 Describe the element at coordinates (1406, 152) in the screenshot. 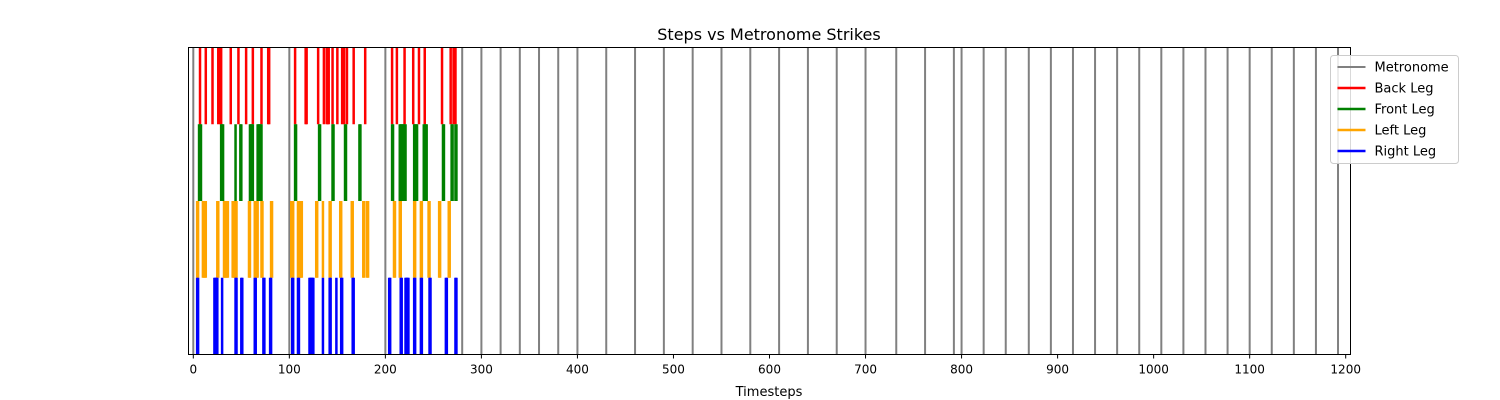

I see `legend-label-right-leg: Right Leg` at that location.